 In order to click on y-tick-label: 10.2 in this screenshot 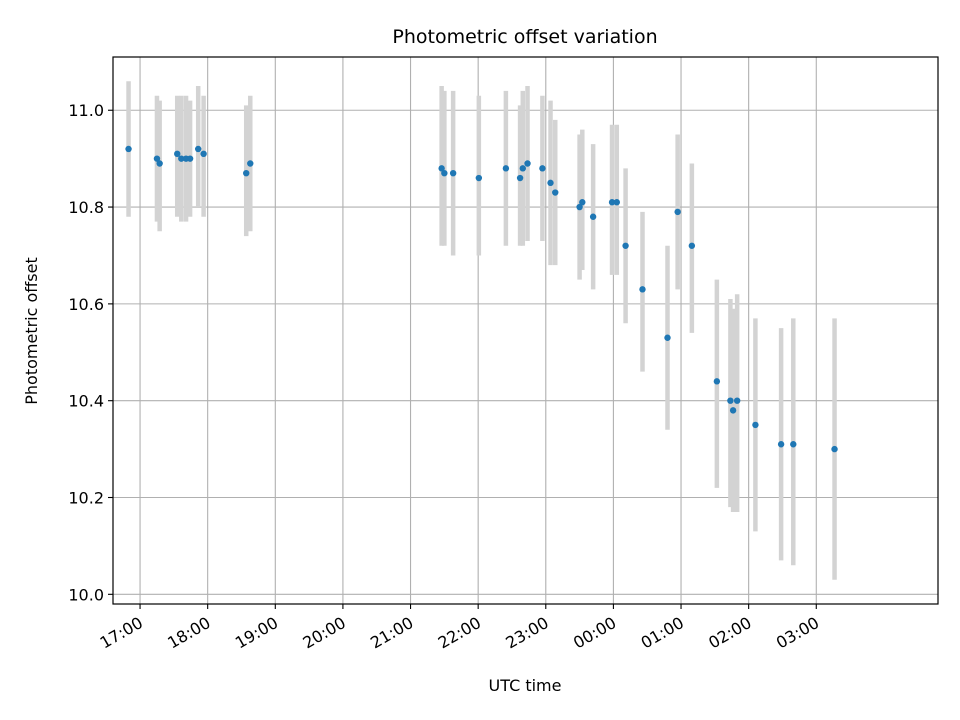, I will do `click(86, 498)`.